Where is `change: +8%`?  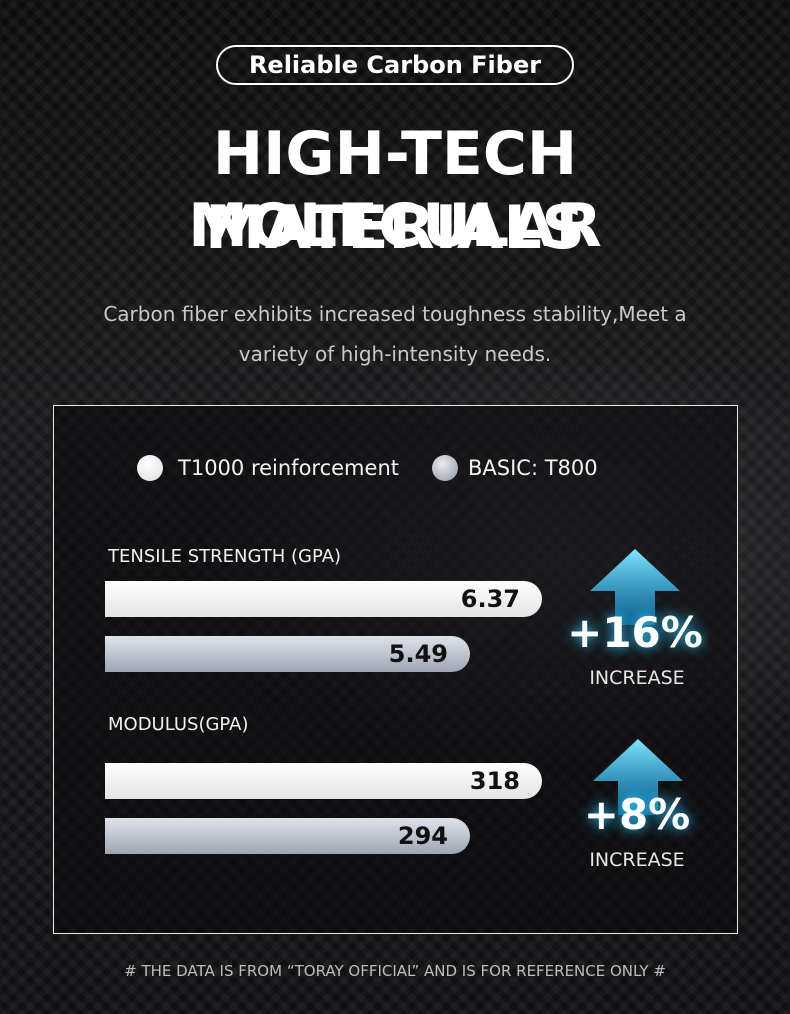 change: +8% is located at coordinates (637, 814).